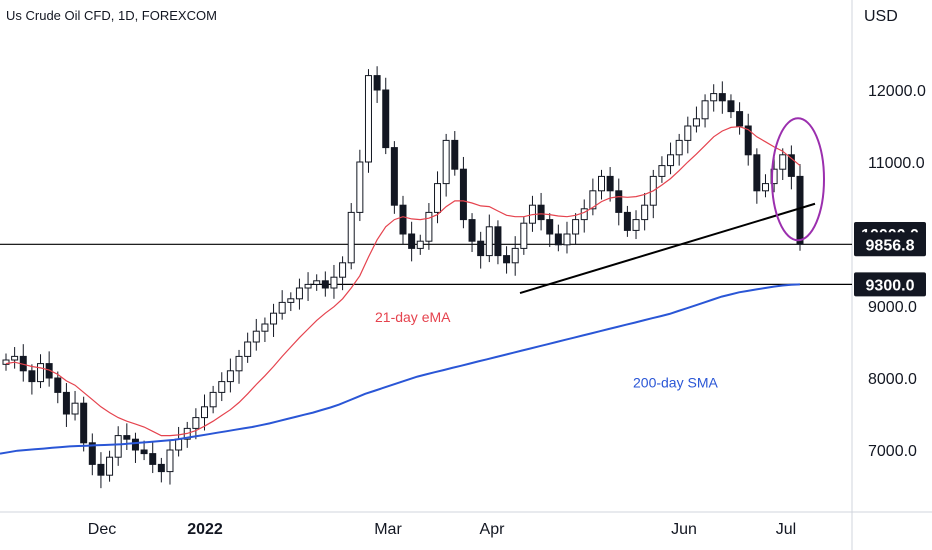 The height and width of the screenshot is (550, 932). What do you see at coordinates (881, 16) in the screenshot?
I see `currency-label: USD` at bounding box center [881, 16].